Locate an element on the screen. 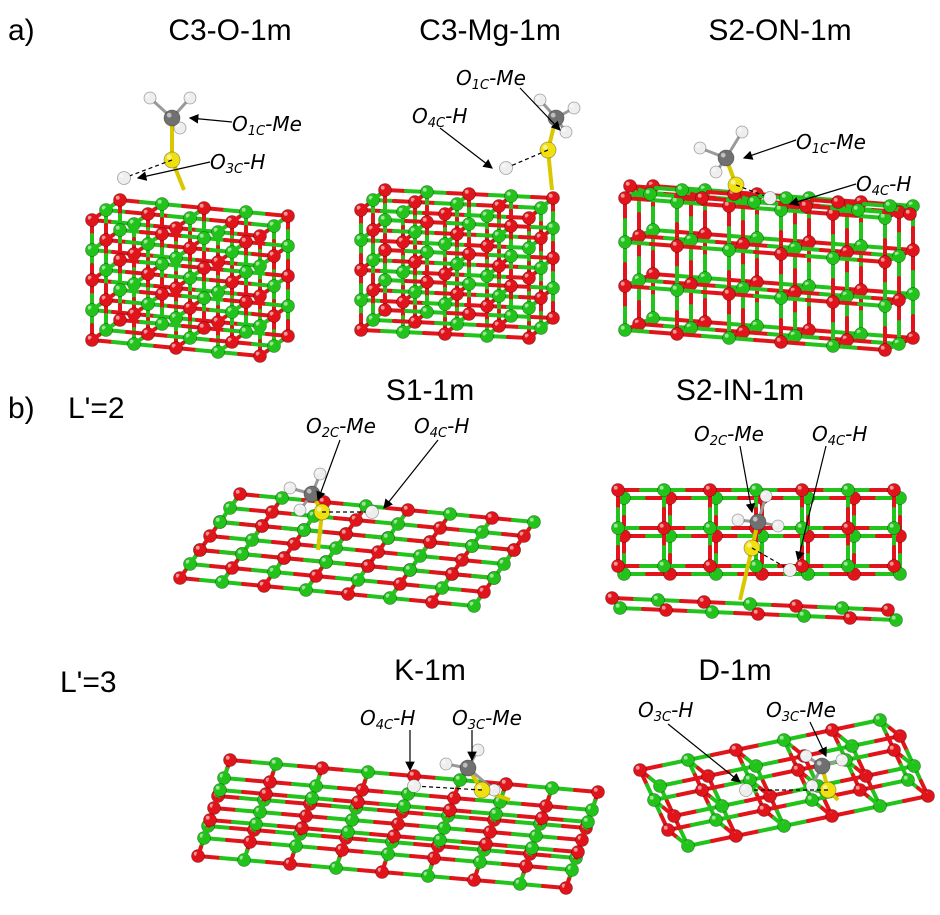 This screenshot has height=915, width=940. panel-title-k: K-1m is located at coordinates (430, 670).